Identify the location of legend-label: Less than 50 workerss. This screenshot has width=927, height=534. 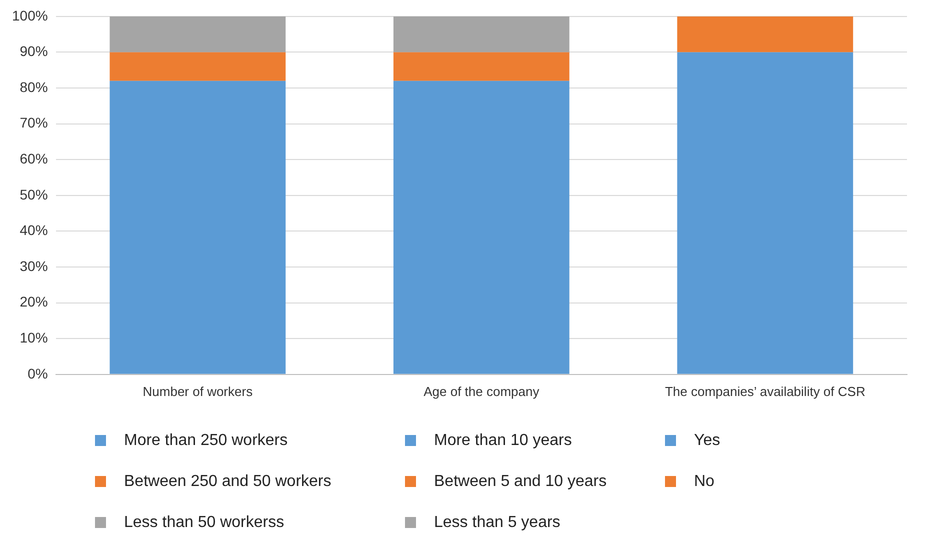
(204, 523).